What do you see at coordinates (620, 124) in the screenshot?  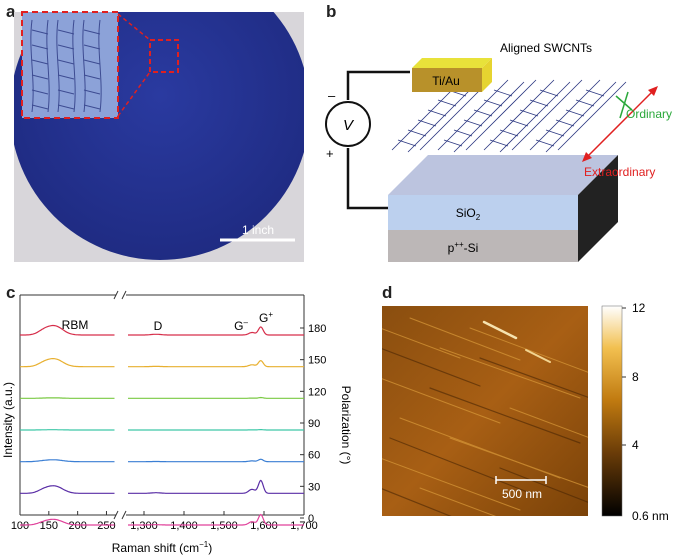 I see `extraordinary-arrow` at bounding box center [620, 124].